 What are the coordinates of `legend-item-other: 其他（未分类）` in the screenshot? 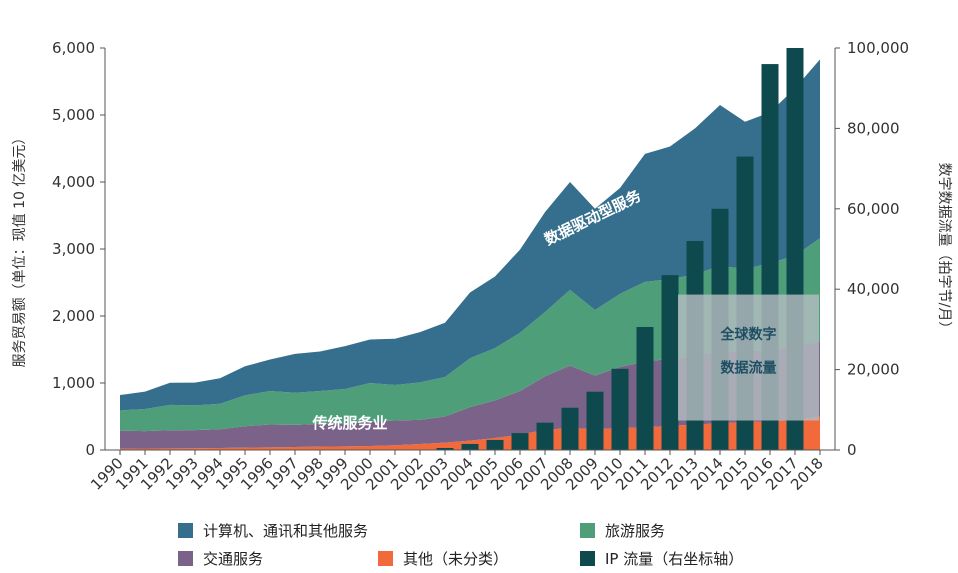 It's located at (443, 558).